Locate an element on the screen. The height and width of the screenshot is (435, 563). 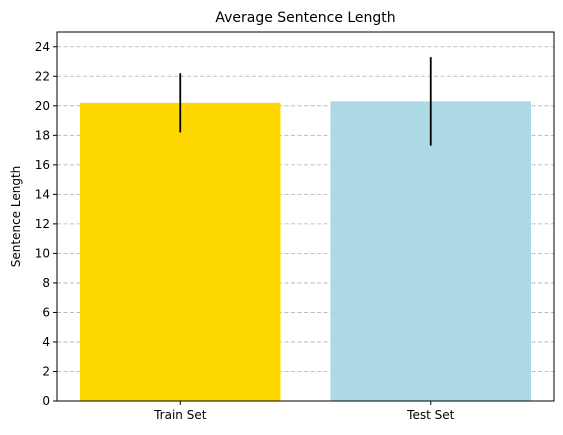
y-axis-label: Sentence Length is located at coordinates (16, 216).